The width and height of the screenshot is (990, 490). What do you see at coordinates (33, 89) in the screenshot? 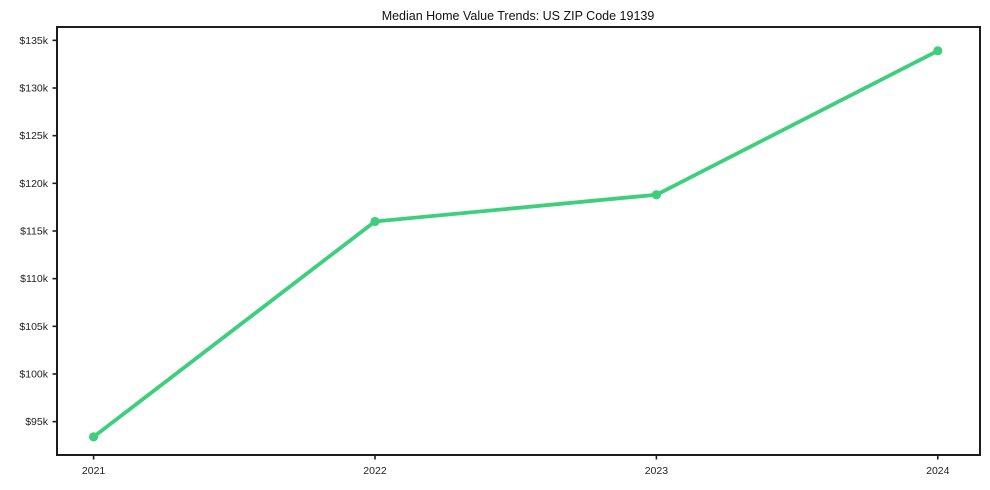
I see `y-tick-label: $130k` at bounding box center [33, 89].